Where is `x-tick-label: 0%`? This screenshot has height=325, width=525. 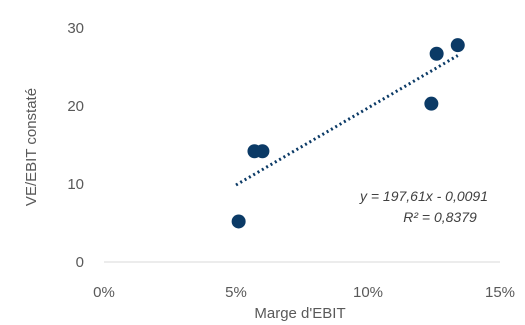 x-tick-label: 0% is located at coordinates (104, 292).